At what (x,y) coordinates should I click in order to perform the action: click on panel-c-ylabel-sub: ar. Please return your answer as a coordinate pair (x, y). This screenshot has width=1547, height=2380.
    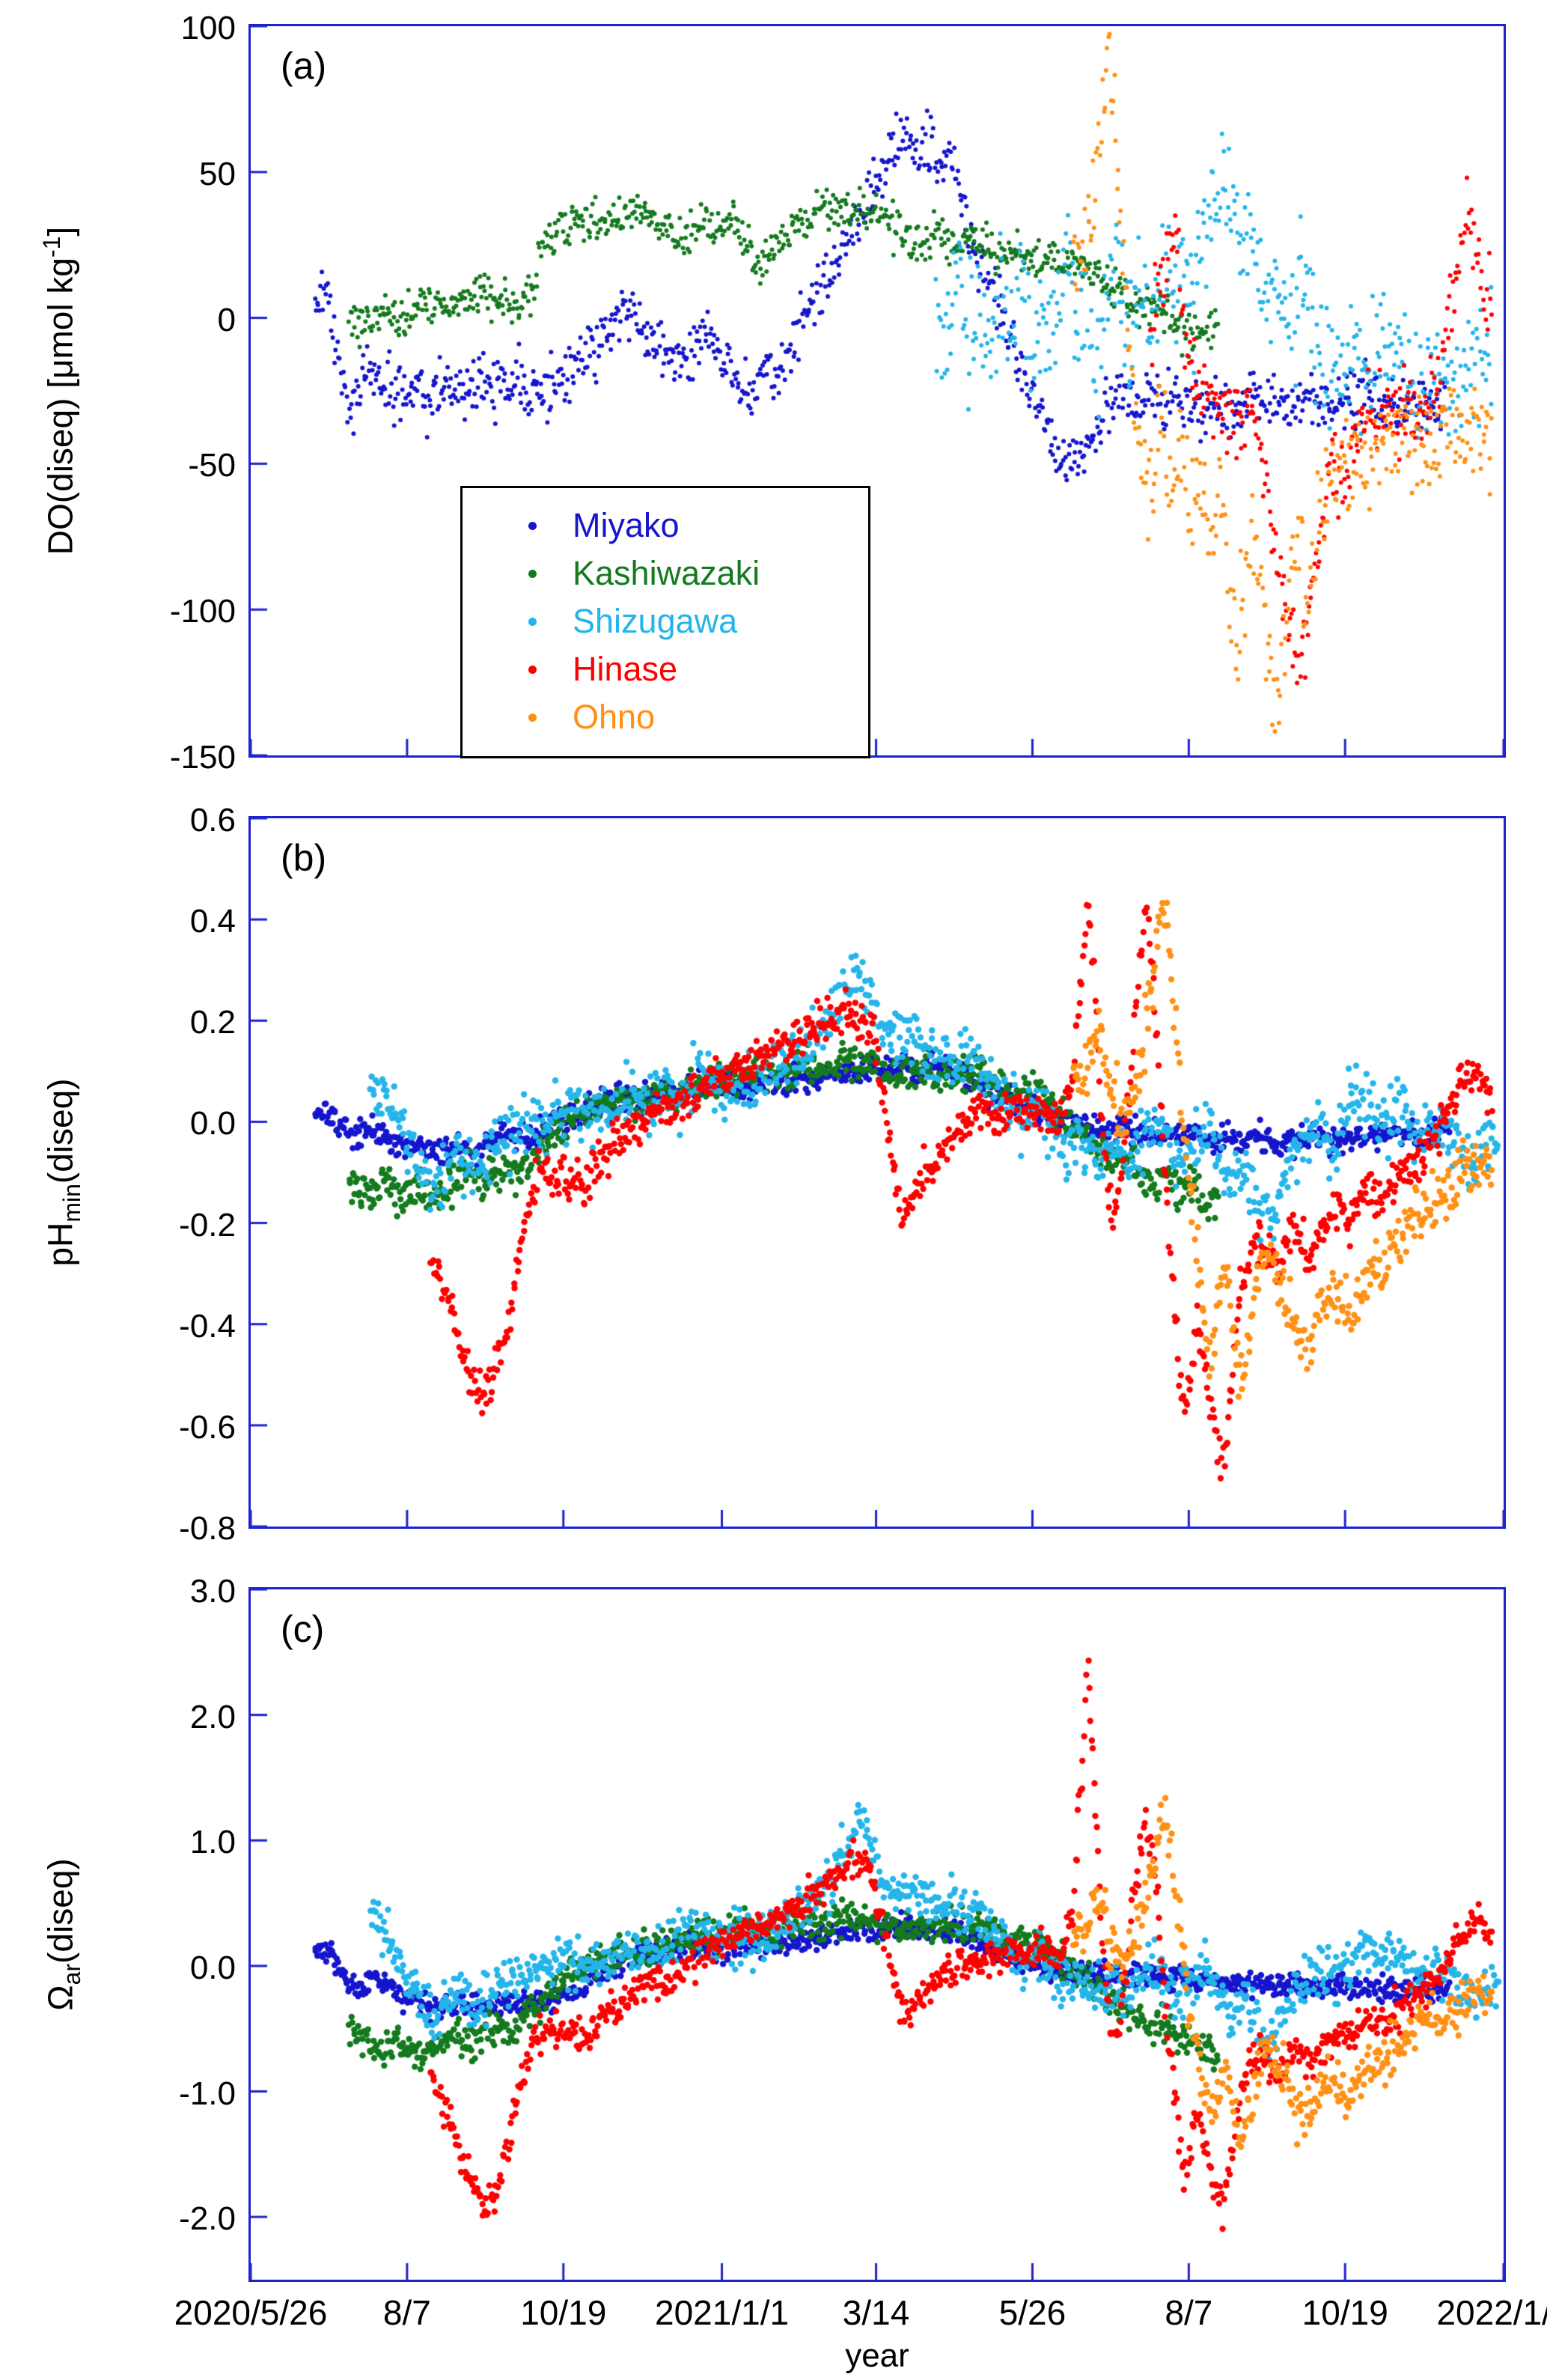
    Looking at the image, I should click on (71, 1974).